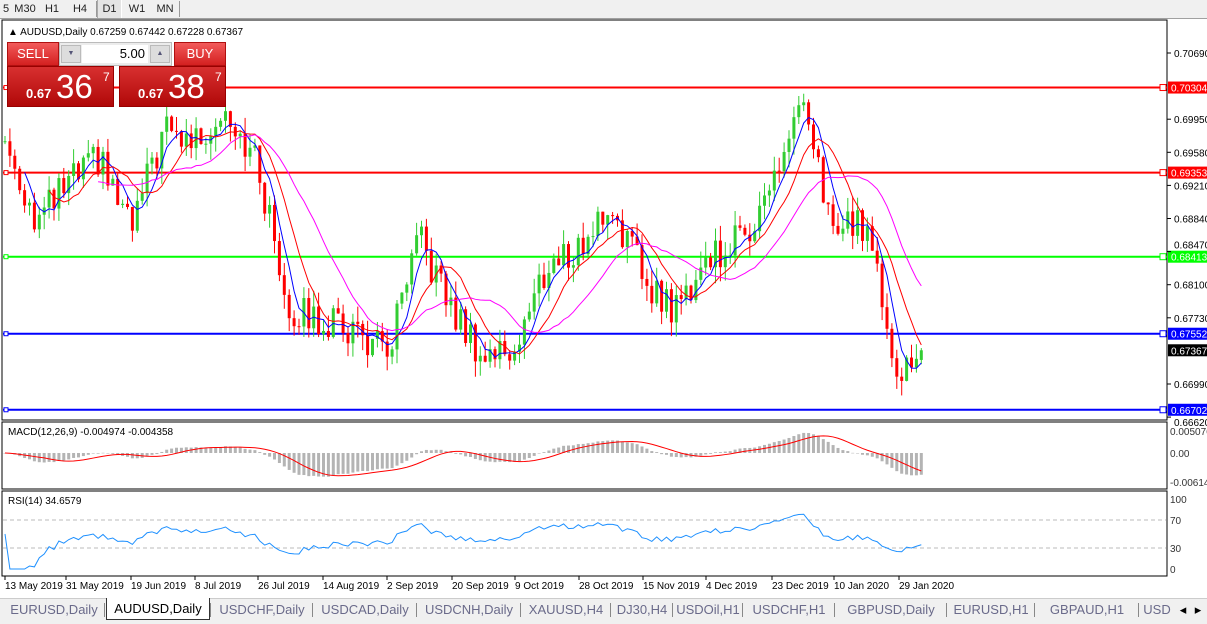  Describe the element at coordinates (606, 586) in the screenshot. I see `date-tick-label: 28 Oct 2019` at that location.